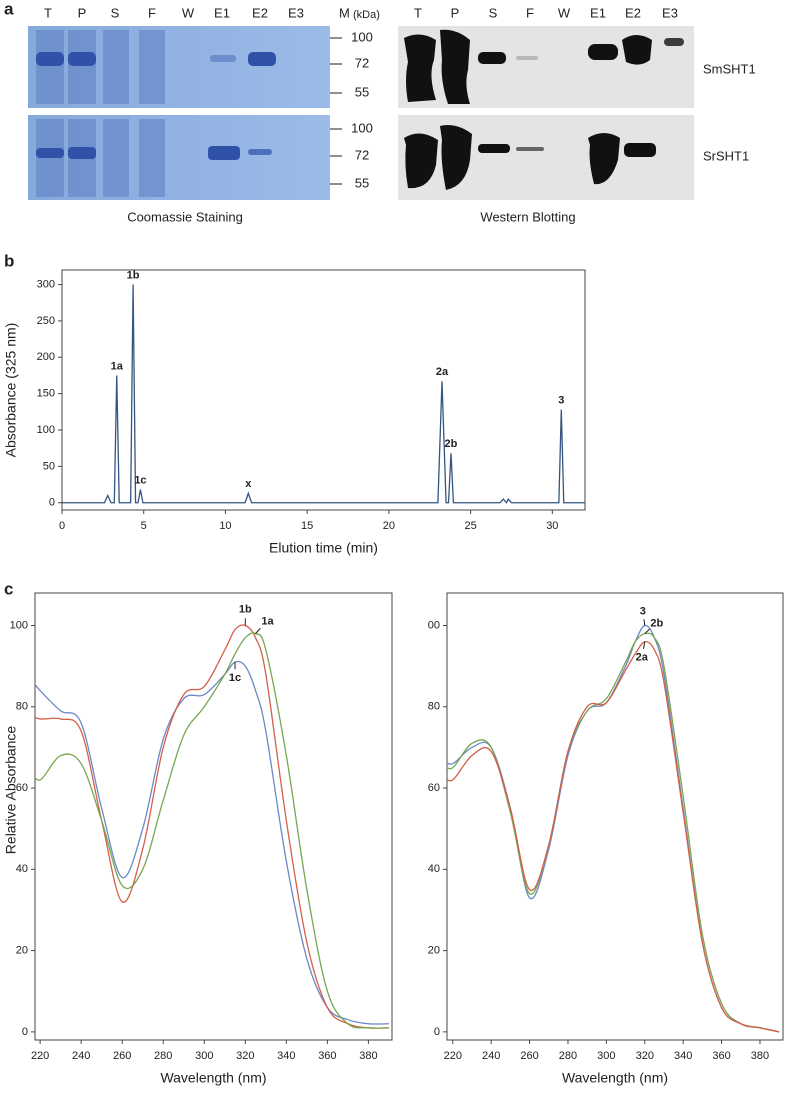 This screenshot has height=1101, width=787. What do you see at coordinates (62, 526) in the screenshot?
I see `x-tick-label: 0` at bounding box center [62, 526].